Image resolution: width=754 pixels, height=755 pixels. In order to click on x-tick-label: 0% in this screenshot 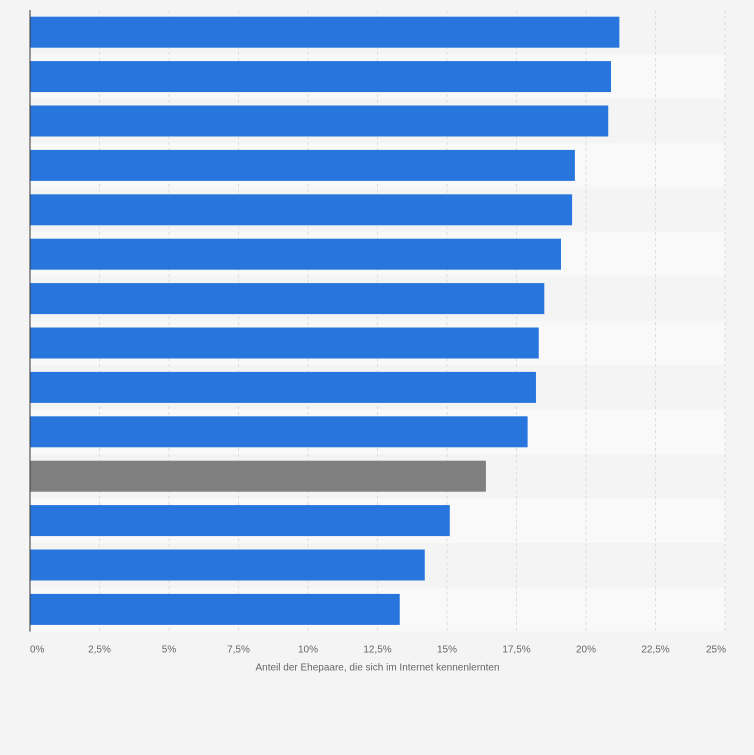, I will do `click(37, 650)`.